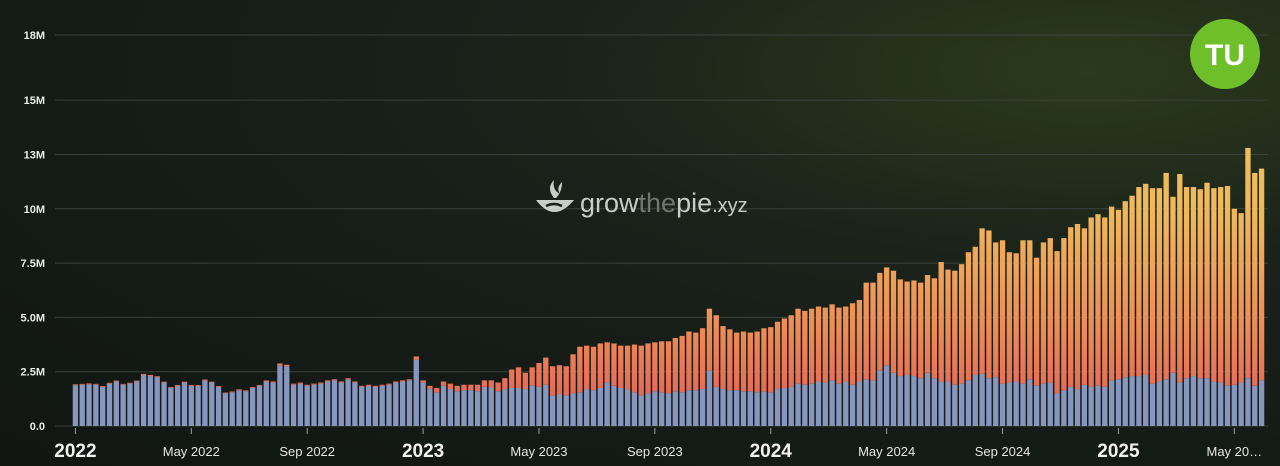 The image size is (1280, 466). I want to click on y-tick-label: 5.0M, so click(33, 318).